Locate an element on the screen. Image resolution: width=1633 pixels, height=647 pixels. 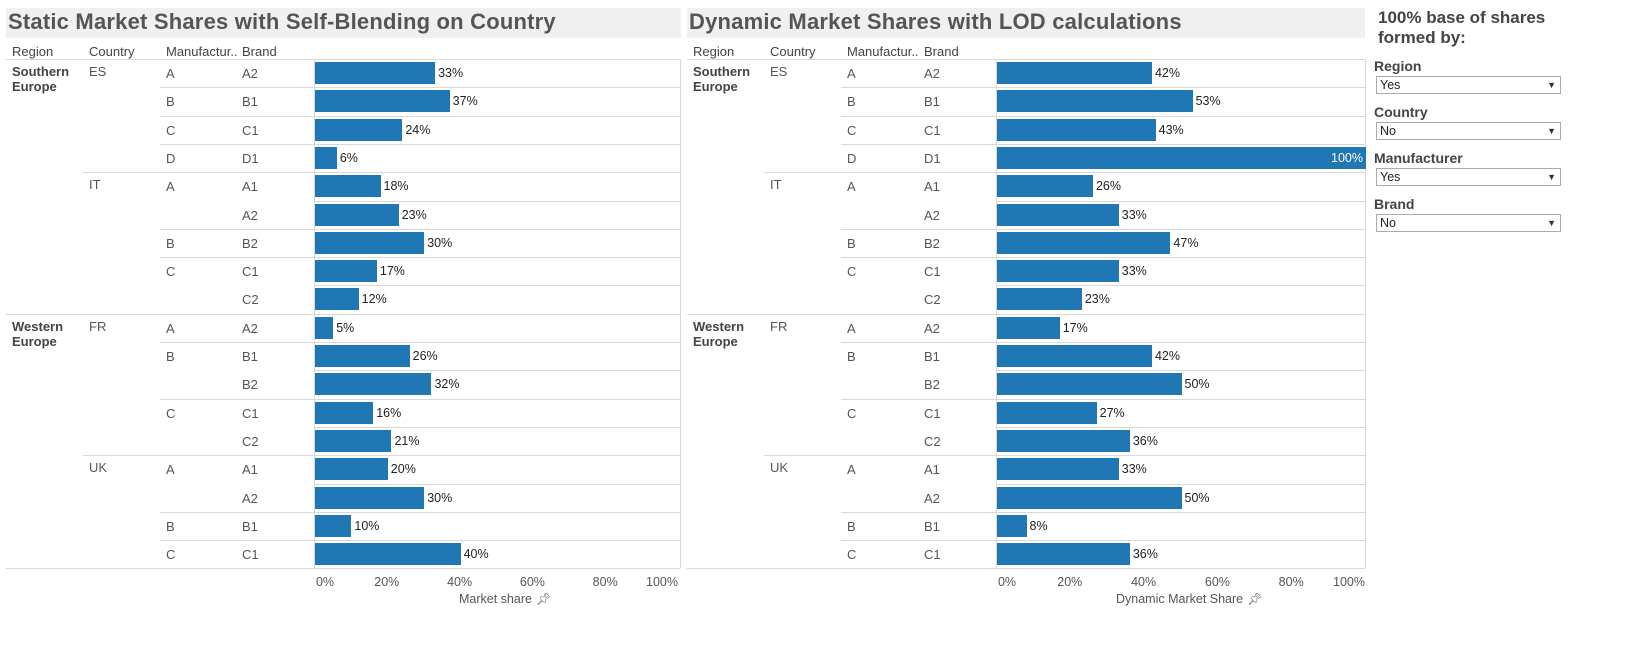
country-cell: UK is located at coordinates (98, 468).